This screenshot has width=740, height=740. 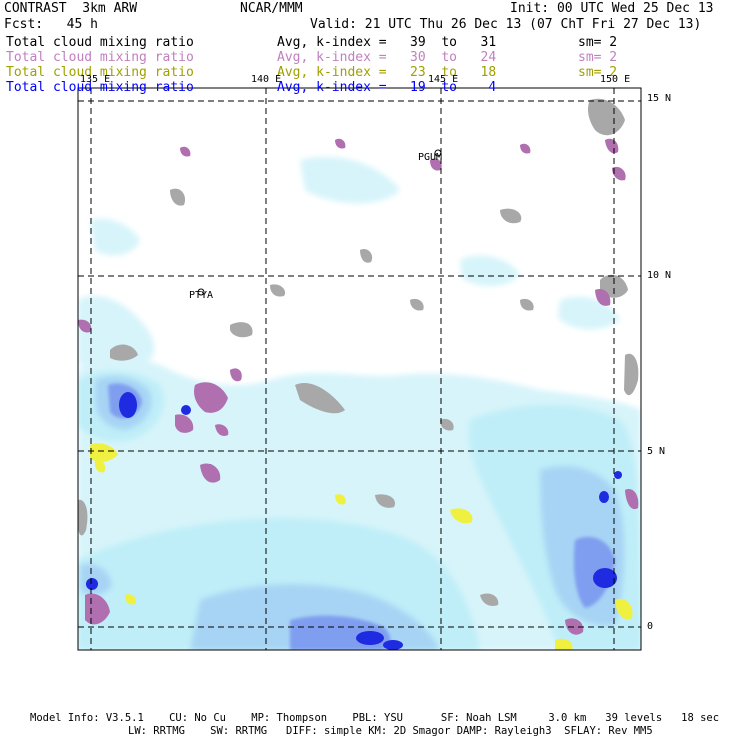 What do you see at coordinates (100, 72) in the screenshot?
I see `field-name-3: Total cloud mixing ratio` at bounding box center [100, 72].